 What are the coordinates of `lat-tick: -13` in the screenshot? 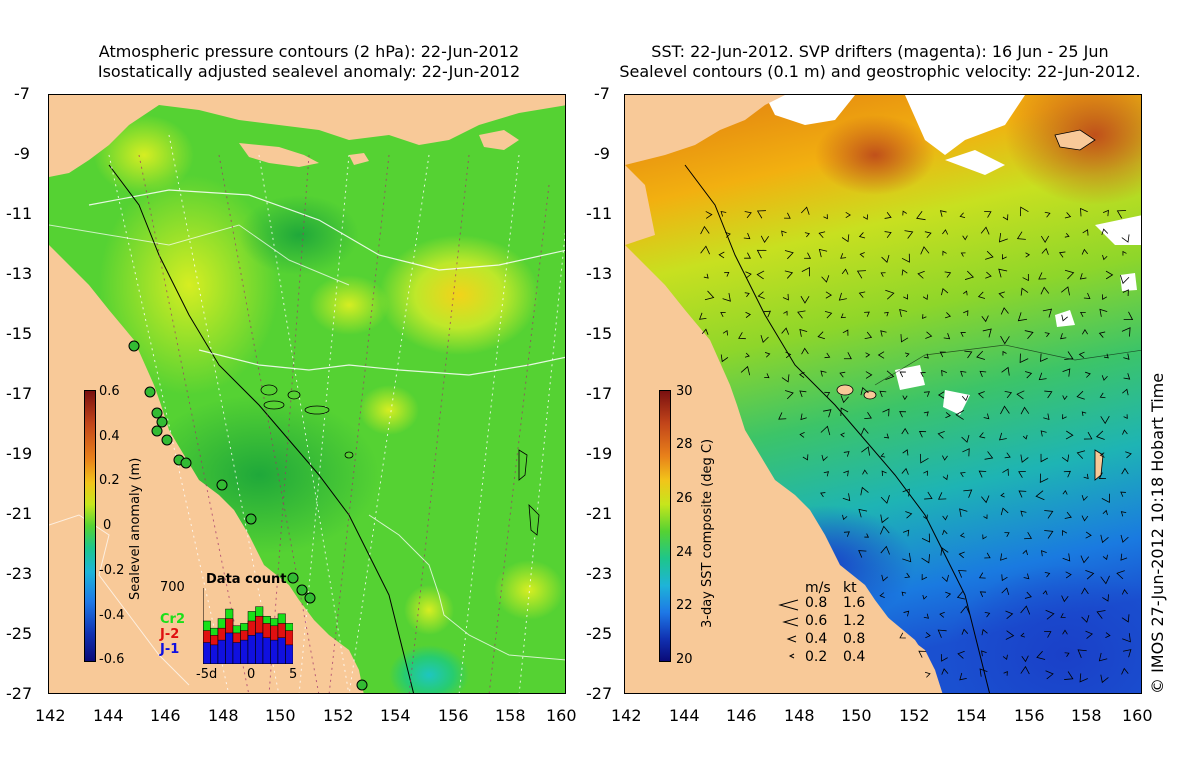 It's located at (19, 273).